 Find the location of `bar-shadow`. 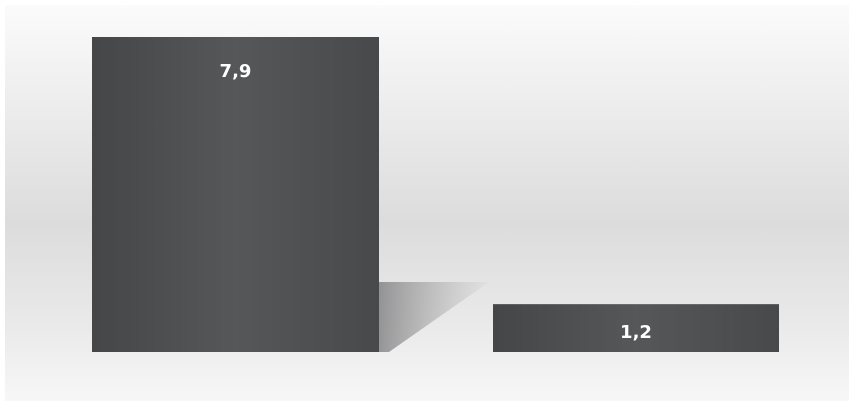

bar-shadow is located at coordinates (434, 317).